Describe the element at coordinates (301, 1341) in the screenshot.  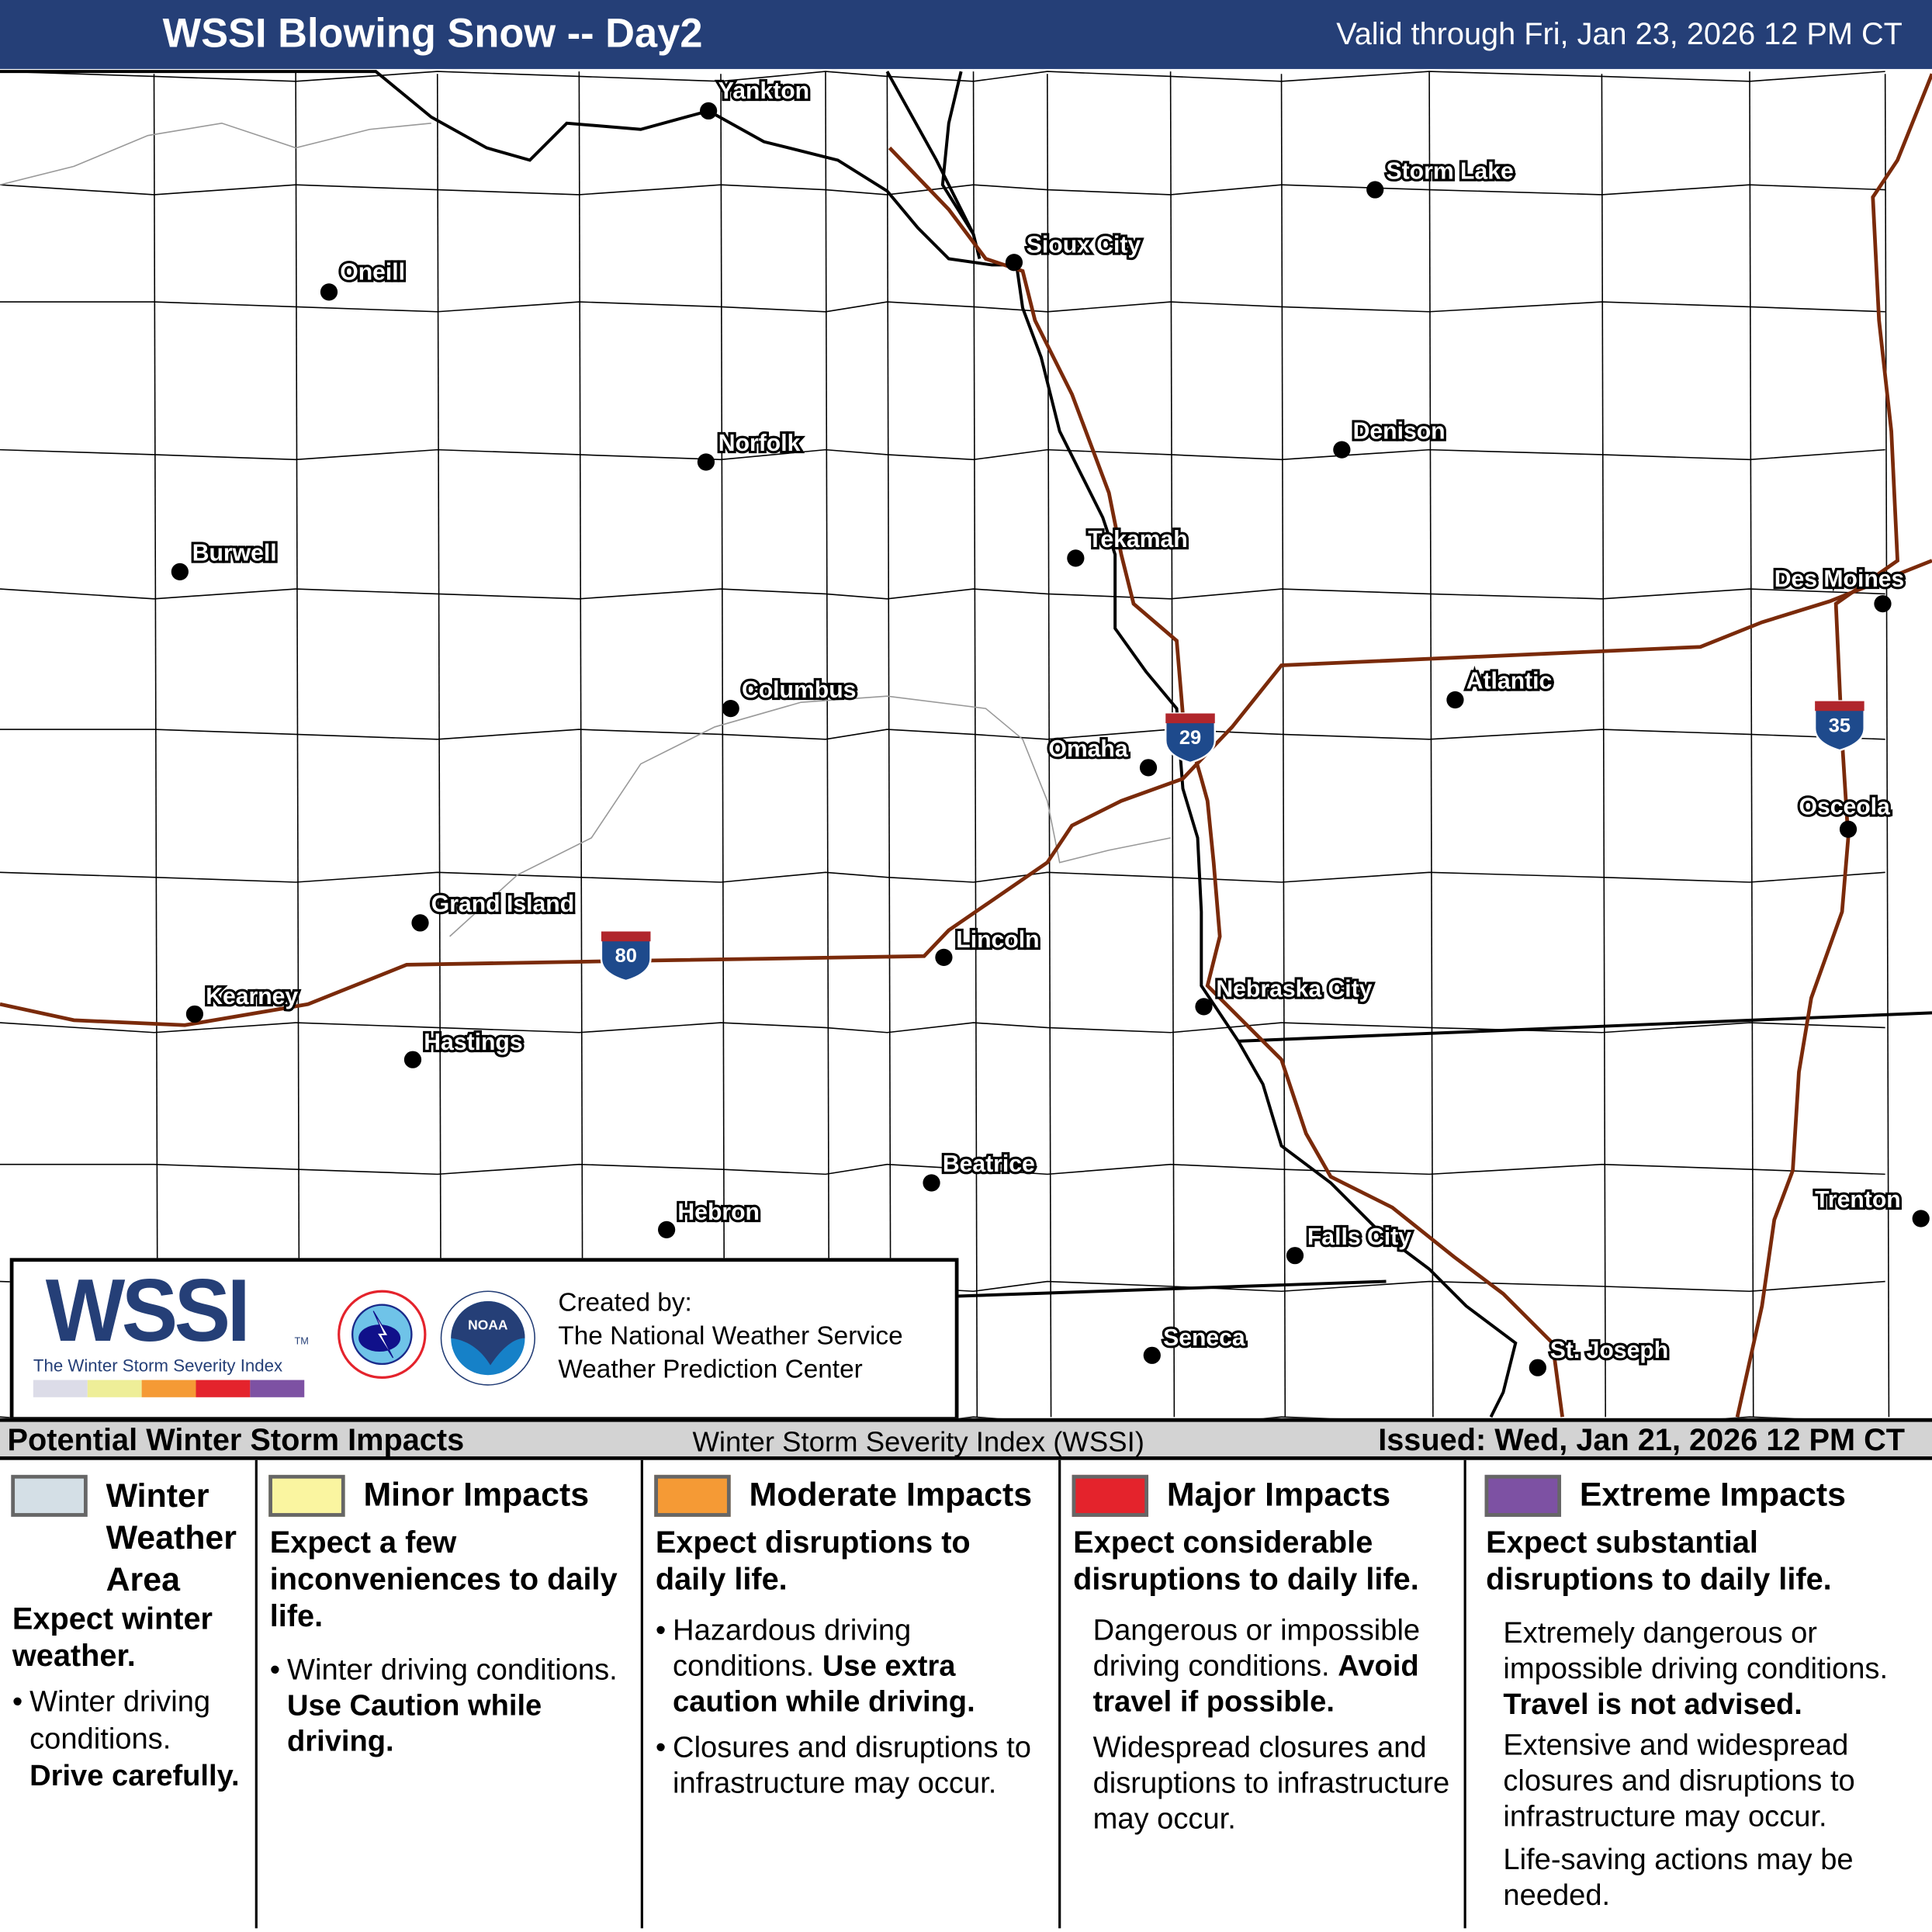
I see `trademark: TM` at that location.